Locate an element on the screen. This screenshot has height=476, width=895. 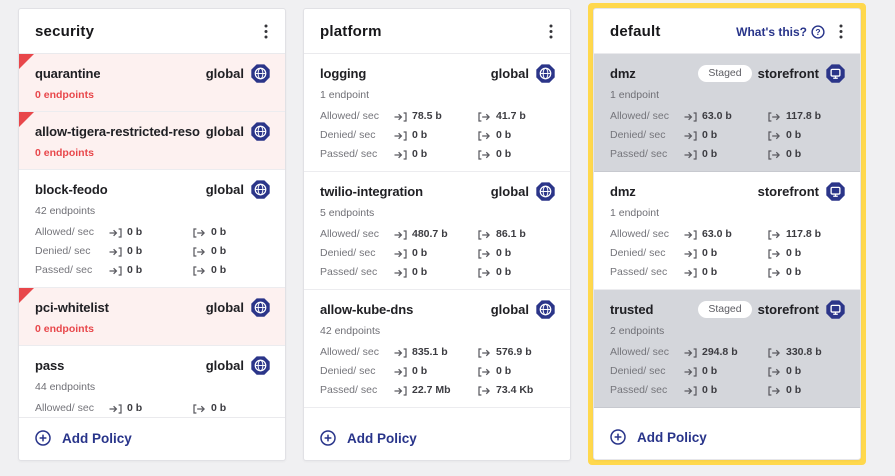
ingress-value-group: 78.5 b is located at coordinates (436, 116).